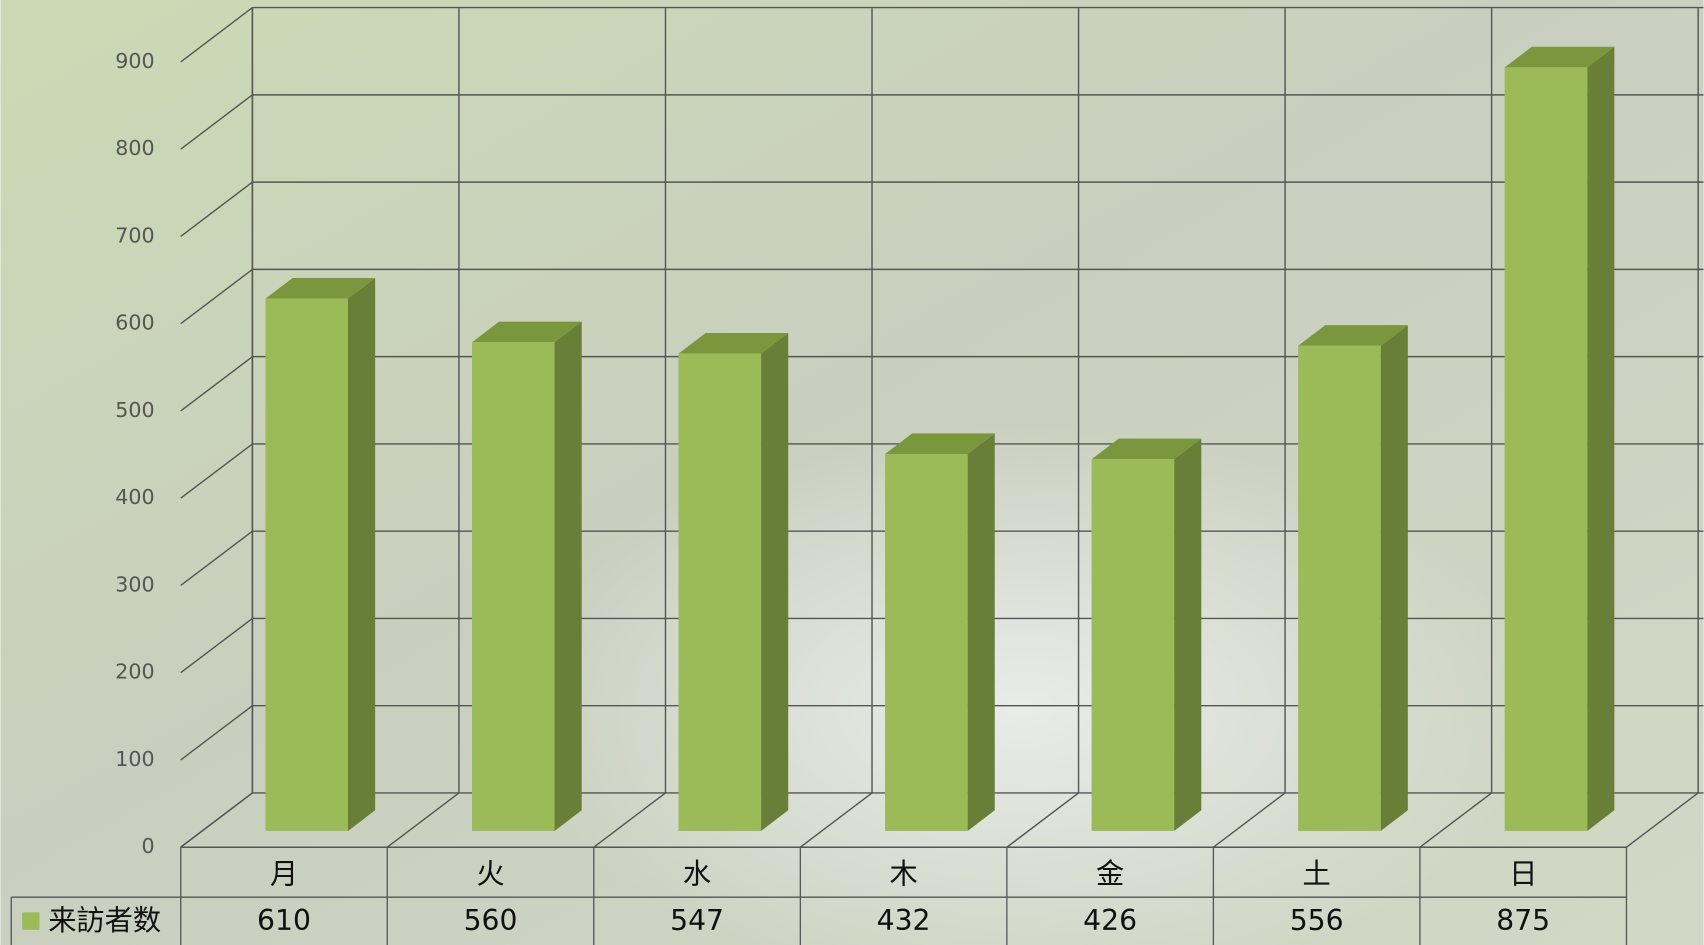  Describe the element at coordinates (1523, 873) in the screenshot. I see `category-label: 日` at that location.